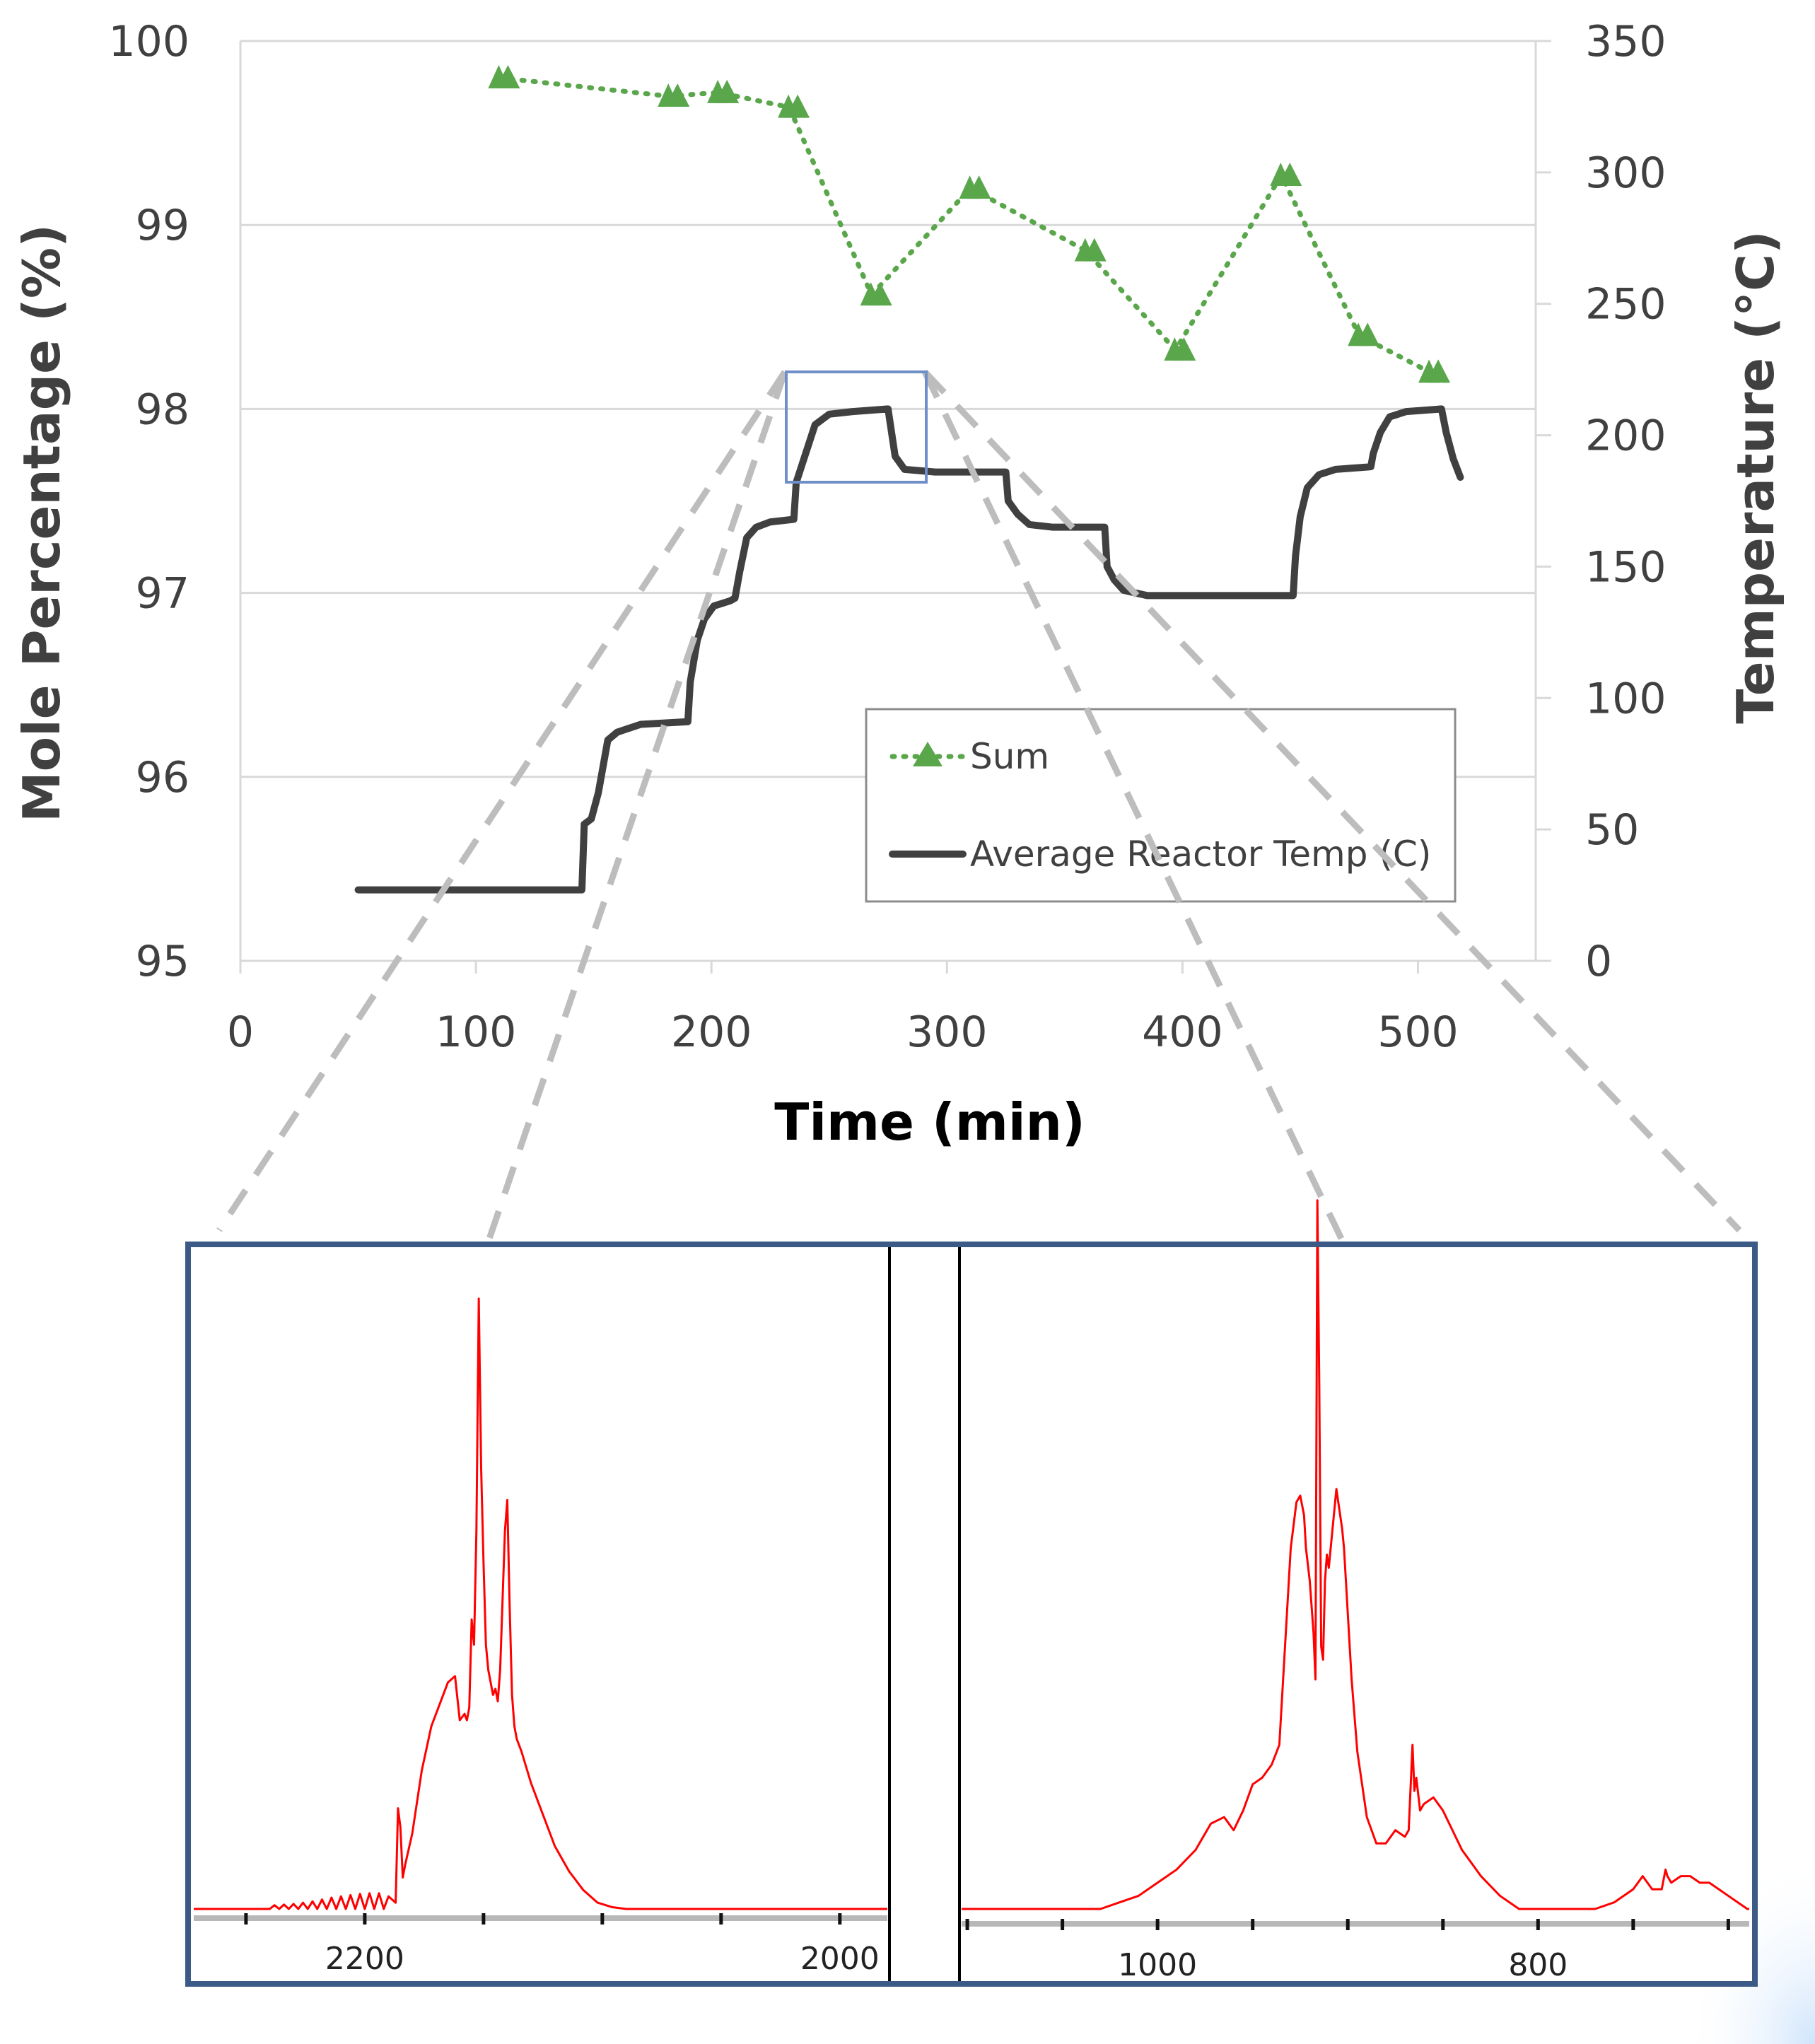 This screenshot has width=1815, height=2044. I want to click on left-y-axis-title: Mole Percentage (%), so click(41, 523).